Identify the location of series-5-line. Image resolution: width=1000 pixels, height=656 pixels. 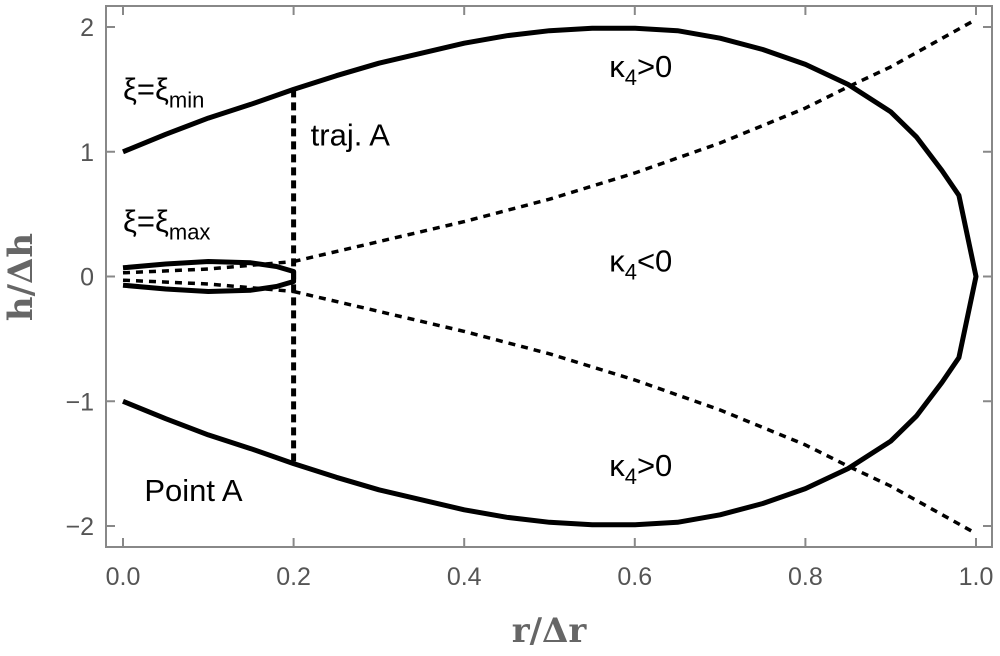
(208, 286).